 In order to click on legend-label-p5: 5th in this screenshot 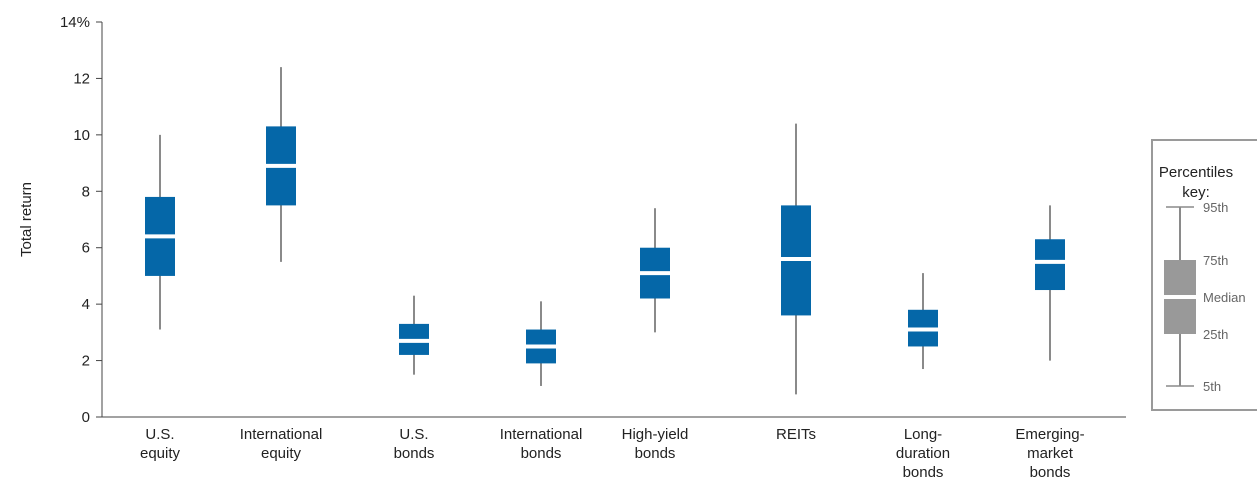, I will do `click(1212, 386)`.